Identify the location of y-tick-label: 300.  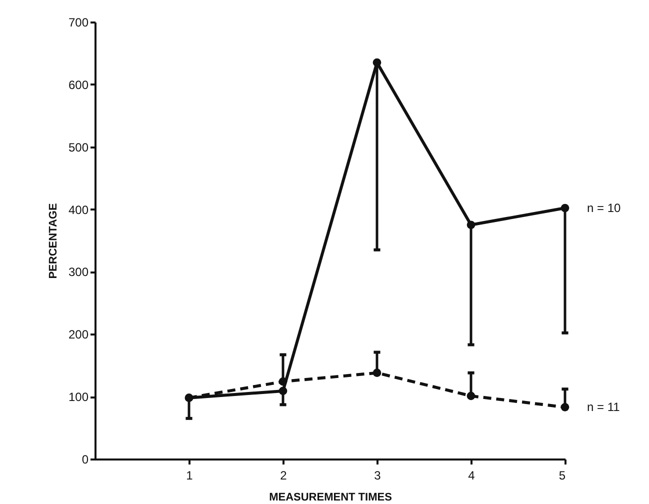
(78, 272).